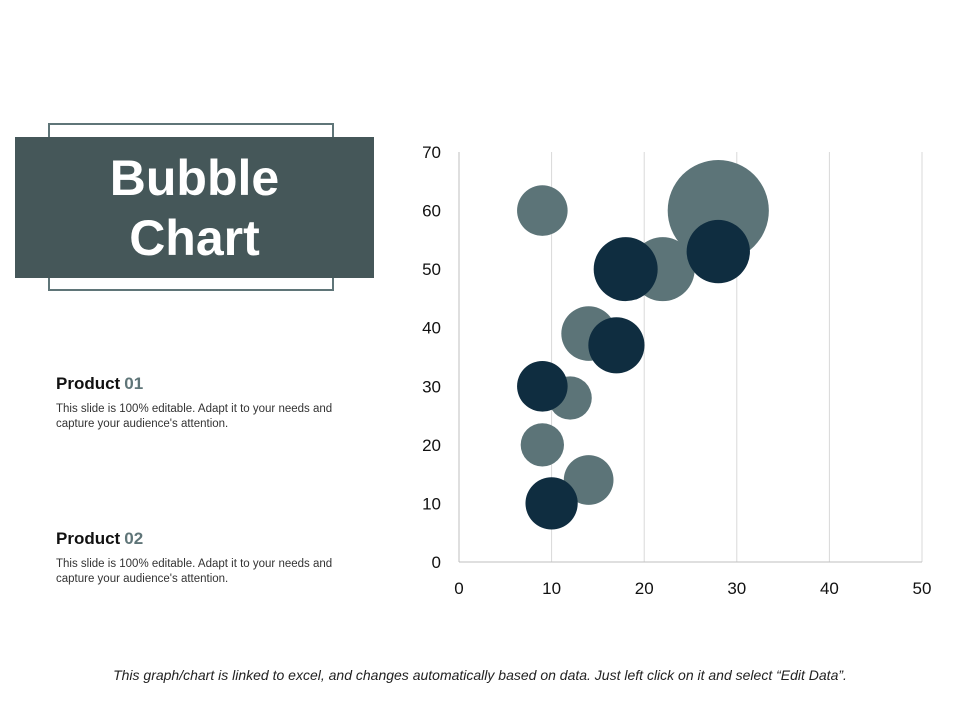  What do you see at coordinates (206, 384) in the screenshot?
I see `product-01-heading: Product 01` at bounding box center [206, 384].